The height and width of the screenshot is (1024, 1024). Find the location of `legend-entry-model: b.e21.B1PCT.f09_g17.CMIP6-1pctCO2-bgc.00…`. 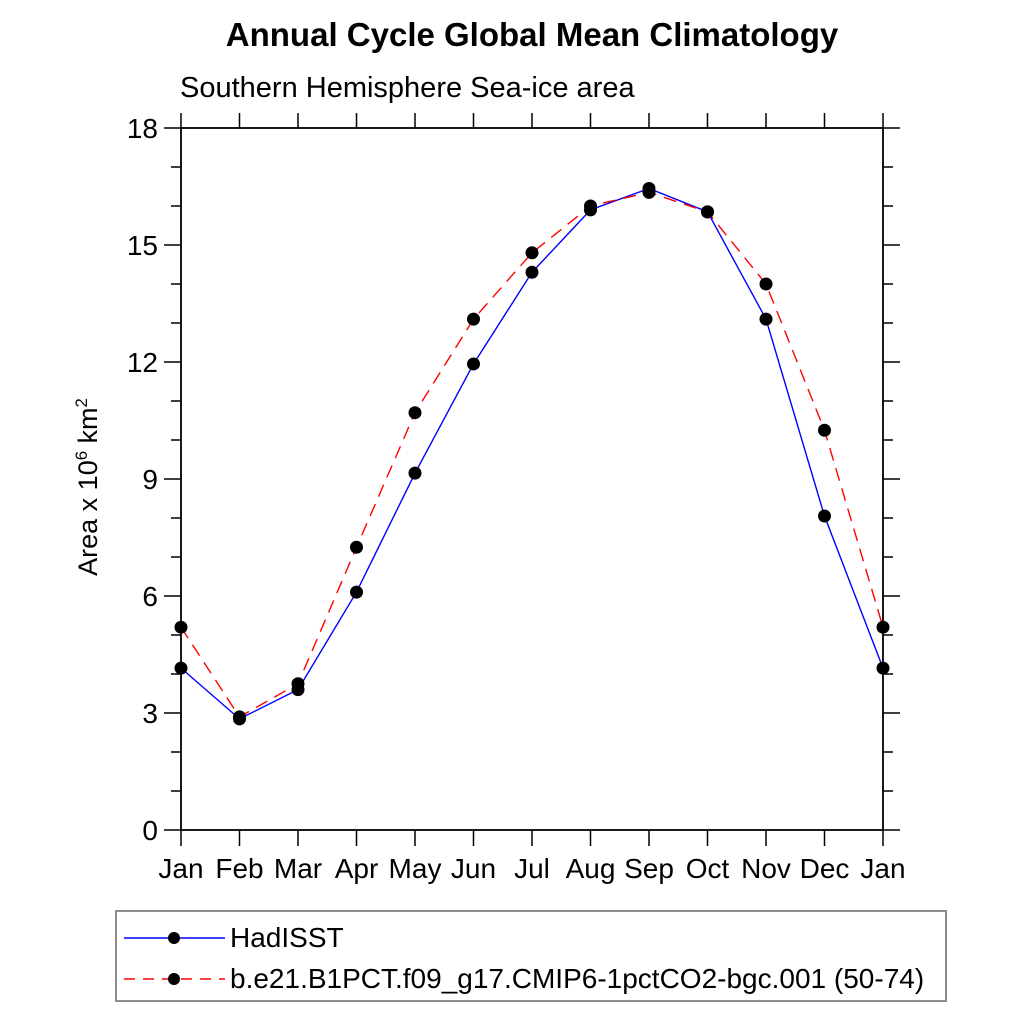

legend-entry-model: b.e21.B1PCT.f09_g17.CMIP6-1pctCO2-bgc.00… is located at coordinates (532, 979).